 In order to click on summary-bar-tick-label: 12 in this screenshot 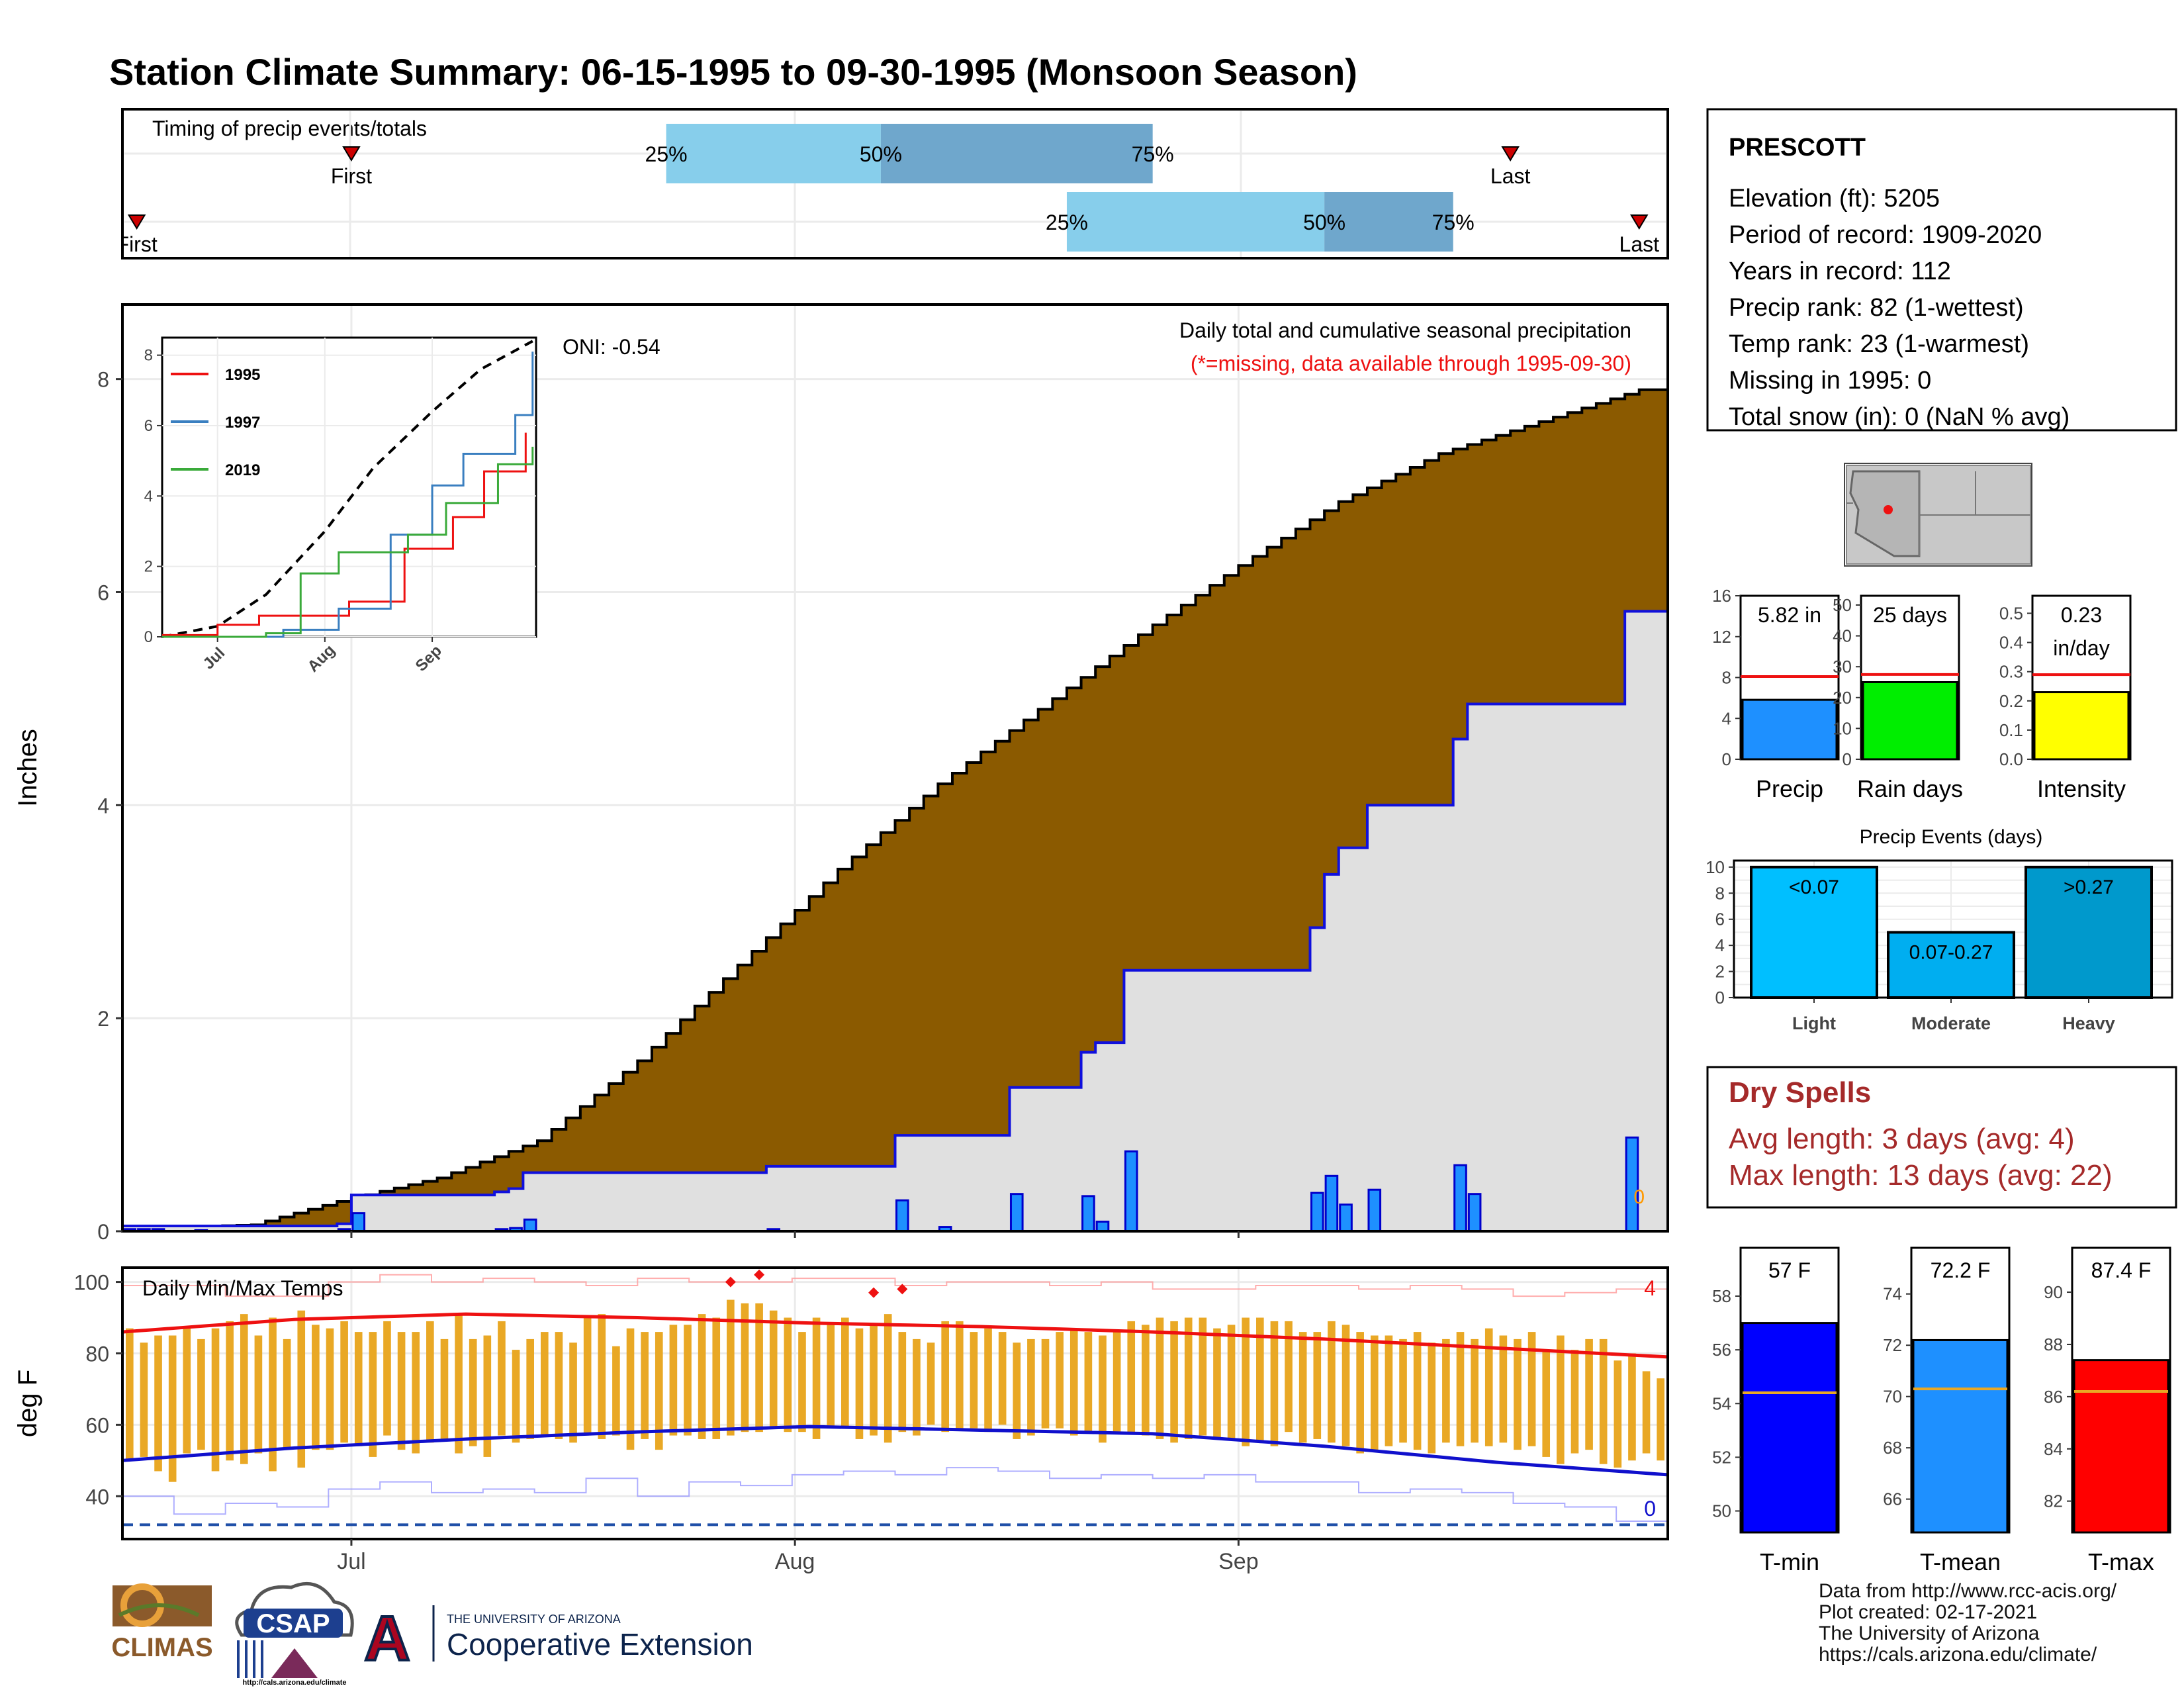, I will do `click(1721, 637)`.